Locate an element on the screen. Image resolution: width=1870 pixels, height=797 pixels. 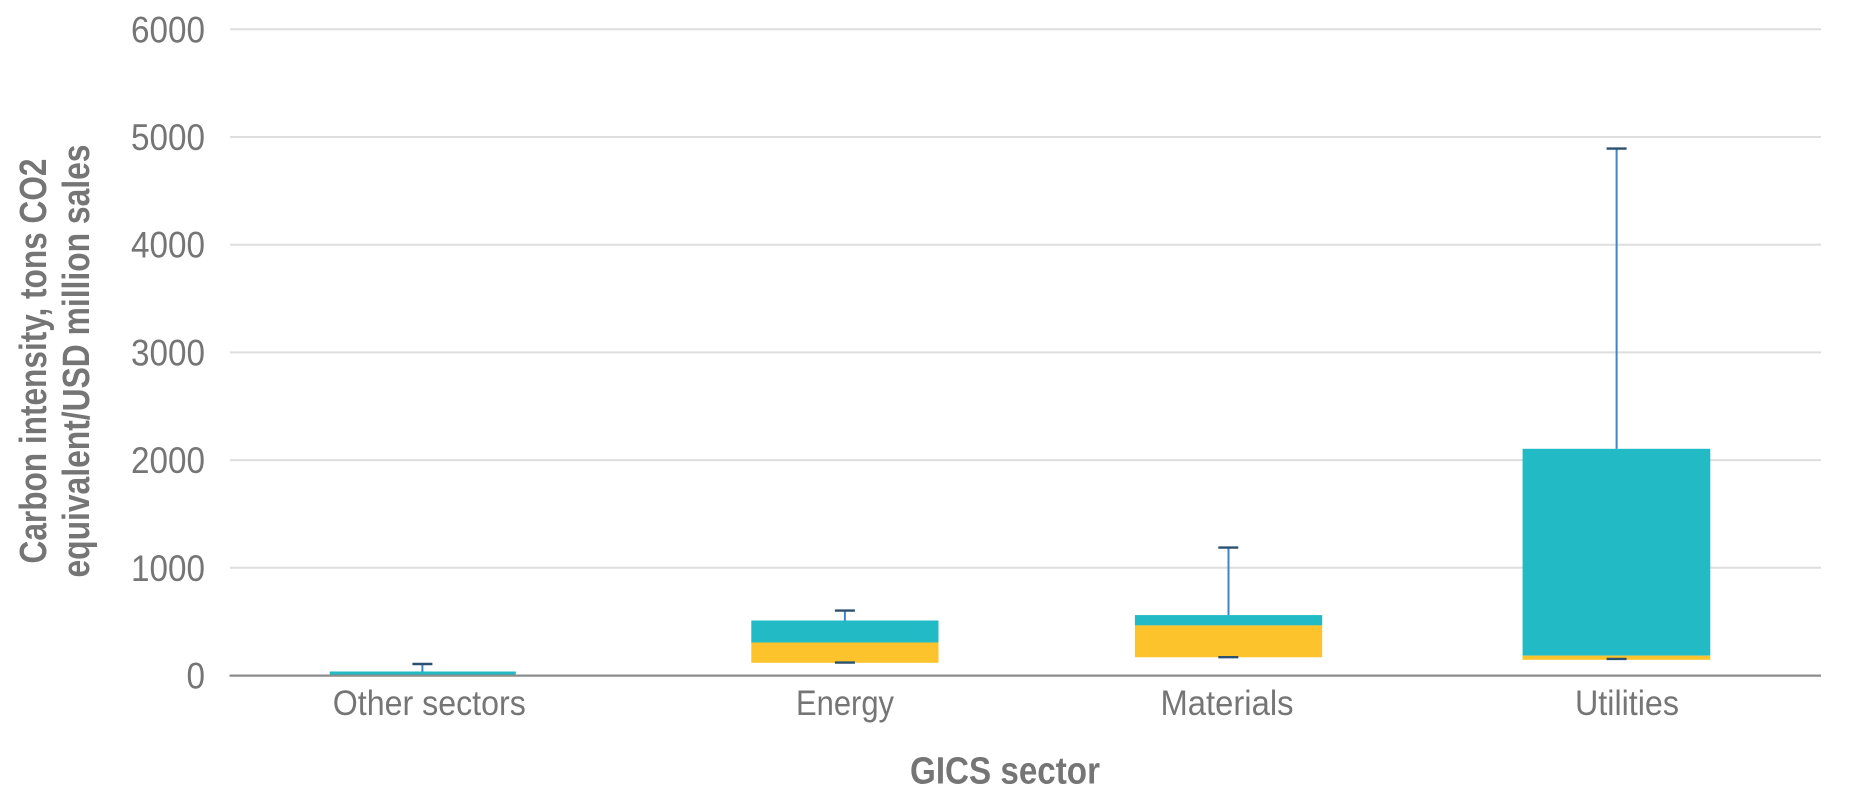
svg-text: 6000 is located at coordinates (168, 29).